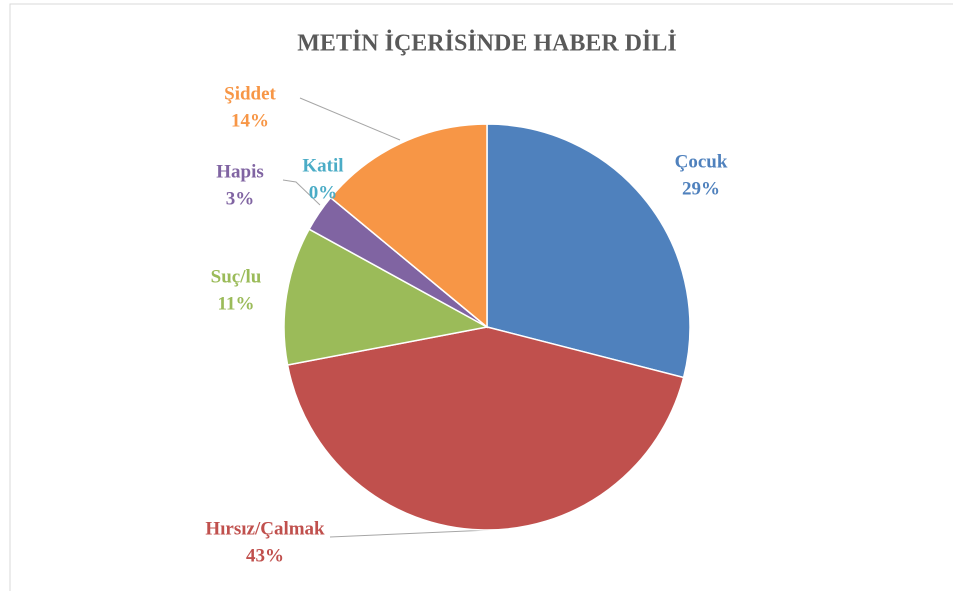 Image resolution: width=953 pixels, height=591 pixels. Describe the element at coordinates (486, 44) in the screenshot. I see `chart-title: METİN İÇERİSİNDE HABER DİLİ` at that location.